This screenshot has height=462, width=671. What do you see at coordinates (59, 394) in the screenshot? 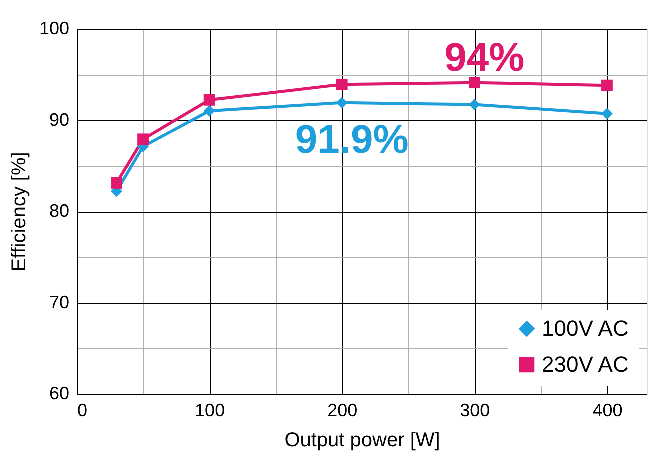
I see `y-tick-label: 60` at bounding box center [59, 394].